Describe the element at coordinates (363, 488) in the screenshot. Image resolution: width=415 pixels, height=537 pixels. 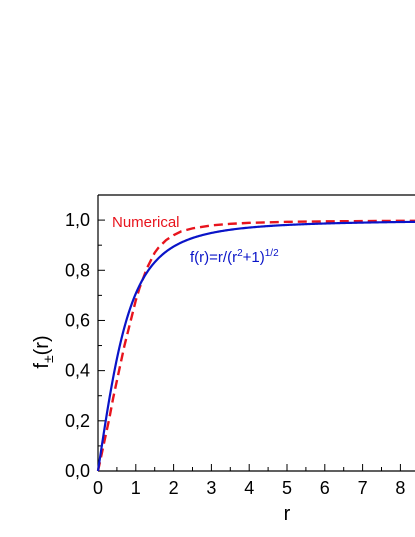
I see `x-tick-label: 7` at that location.